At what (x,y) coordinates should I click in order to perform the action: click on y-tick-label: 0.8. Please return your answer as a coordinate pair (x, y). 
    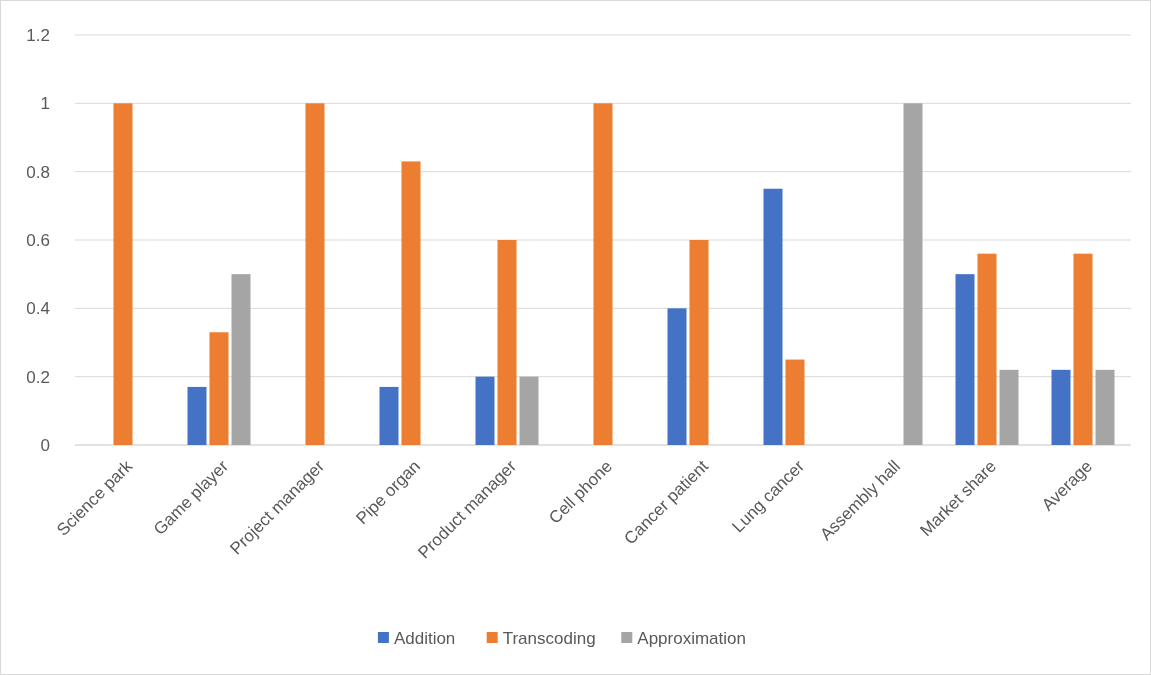
    Looking at the image, I should click on (38, 172).